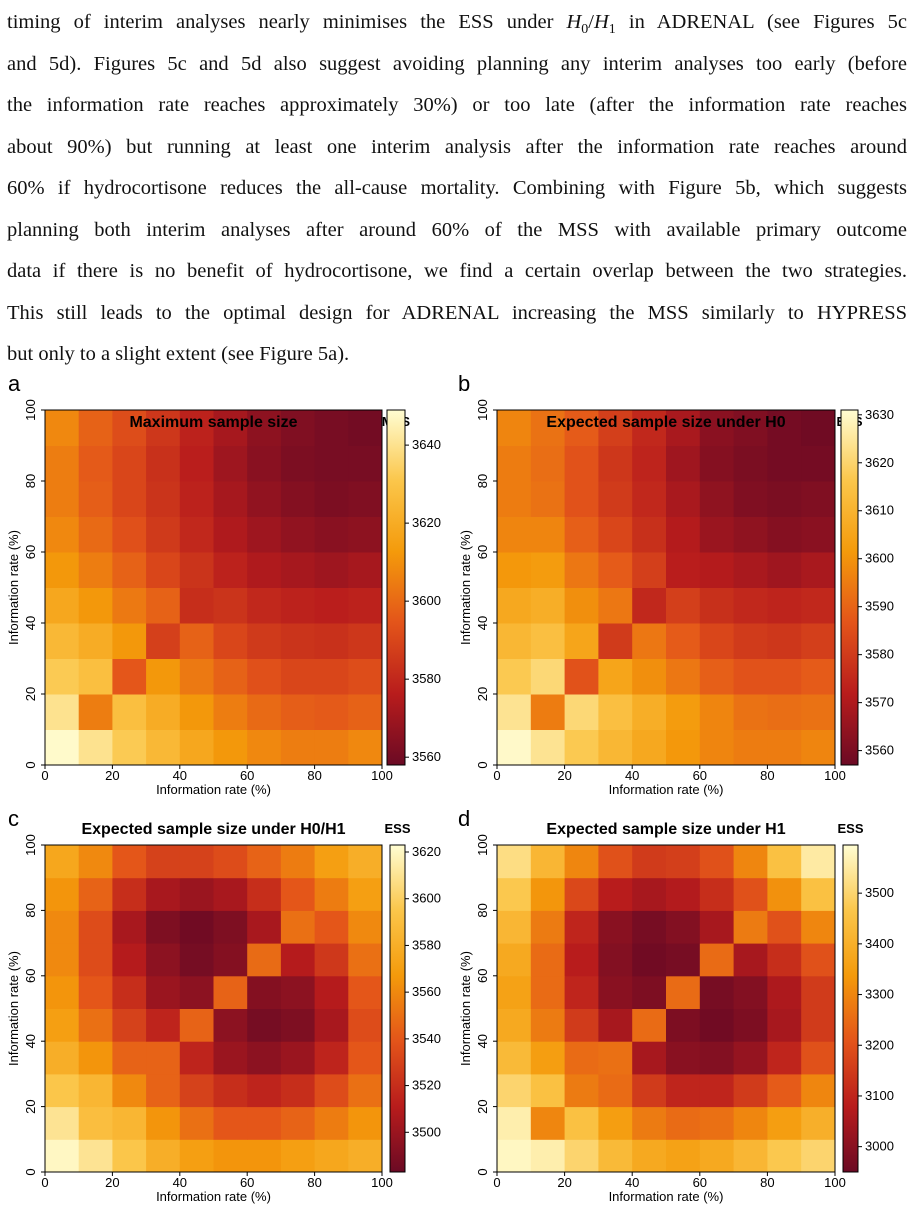  What do you see at coordinates (30, 976) in the screenshot?
I see `y-tick-label: 60` at bounding box center [30, 976].